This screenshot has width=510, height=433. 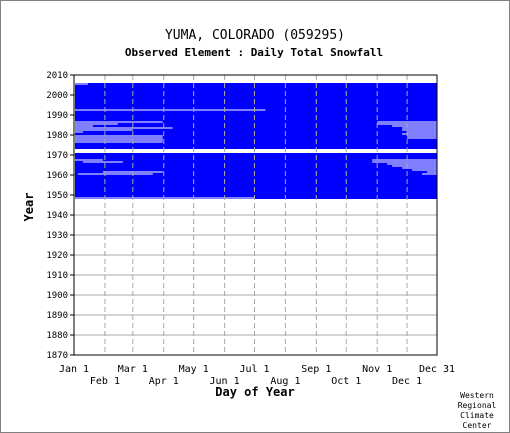 I want to click on x-axis-label: Day of Year, so click(x=254, y=392).